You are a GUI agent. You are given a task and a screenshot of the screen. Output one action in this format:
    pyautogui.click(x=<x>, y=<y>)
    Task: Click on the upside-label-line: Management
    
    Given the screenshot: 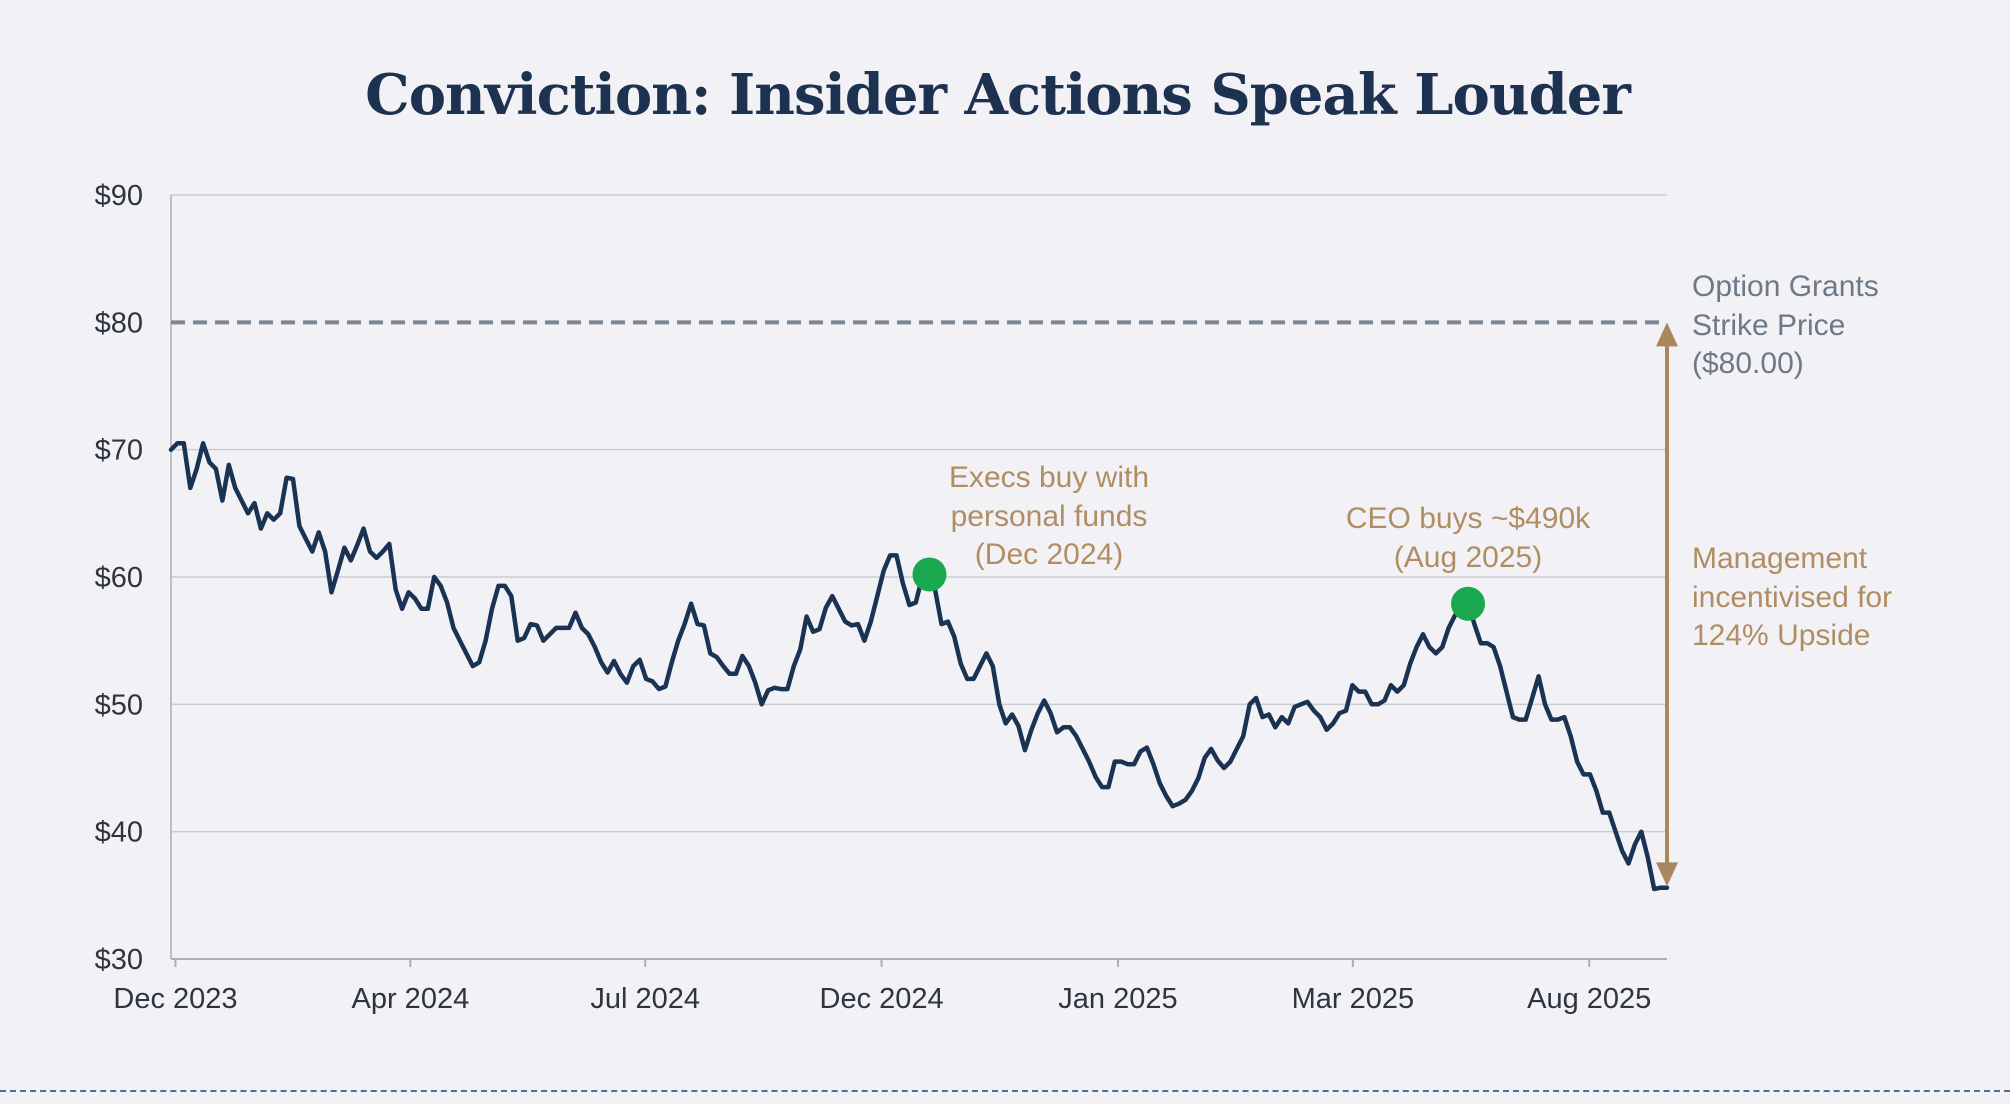 What is the action you would take?
    pyautogui.click(x=1780, y=558)
    